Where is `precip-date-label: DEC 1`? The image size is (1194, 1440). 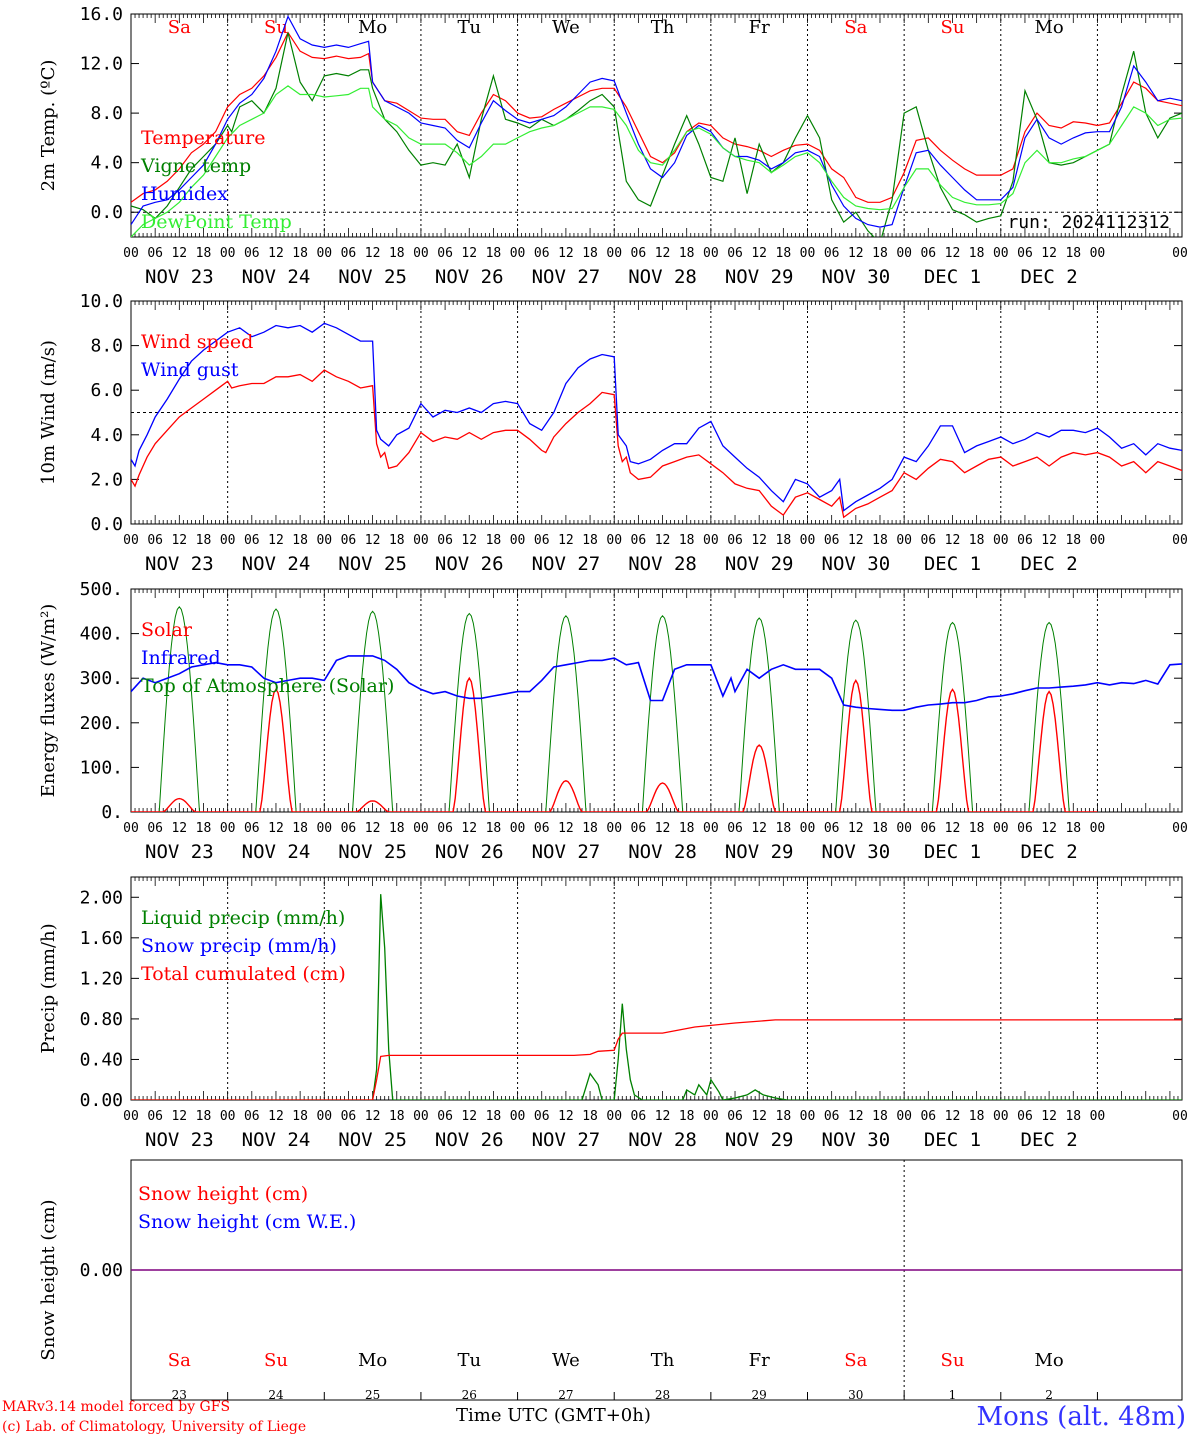
precip-date-label: DEC 1 is located at coordinates (952, 1140).